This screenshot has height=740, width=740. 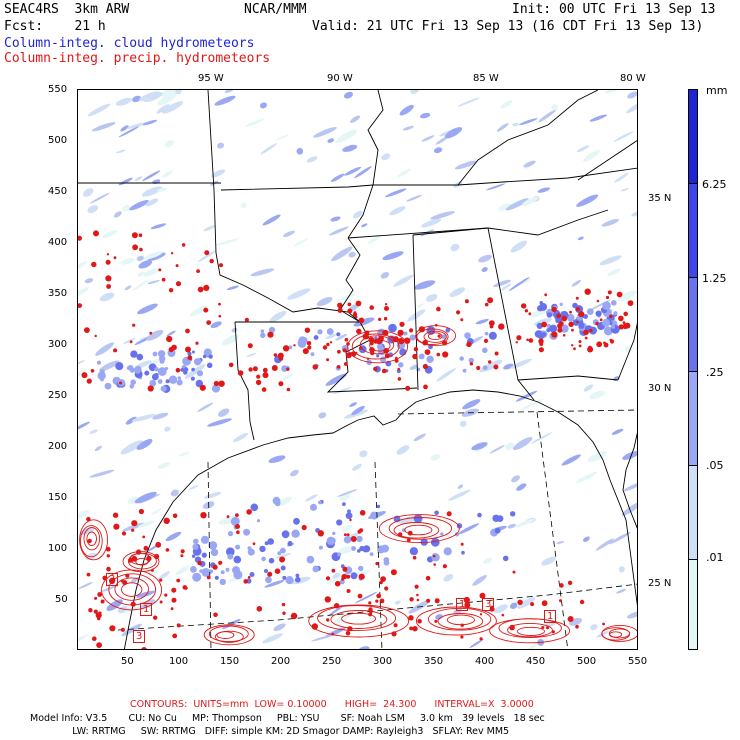 I want to click on contour-label: 1, so click(x=146, y=609).